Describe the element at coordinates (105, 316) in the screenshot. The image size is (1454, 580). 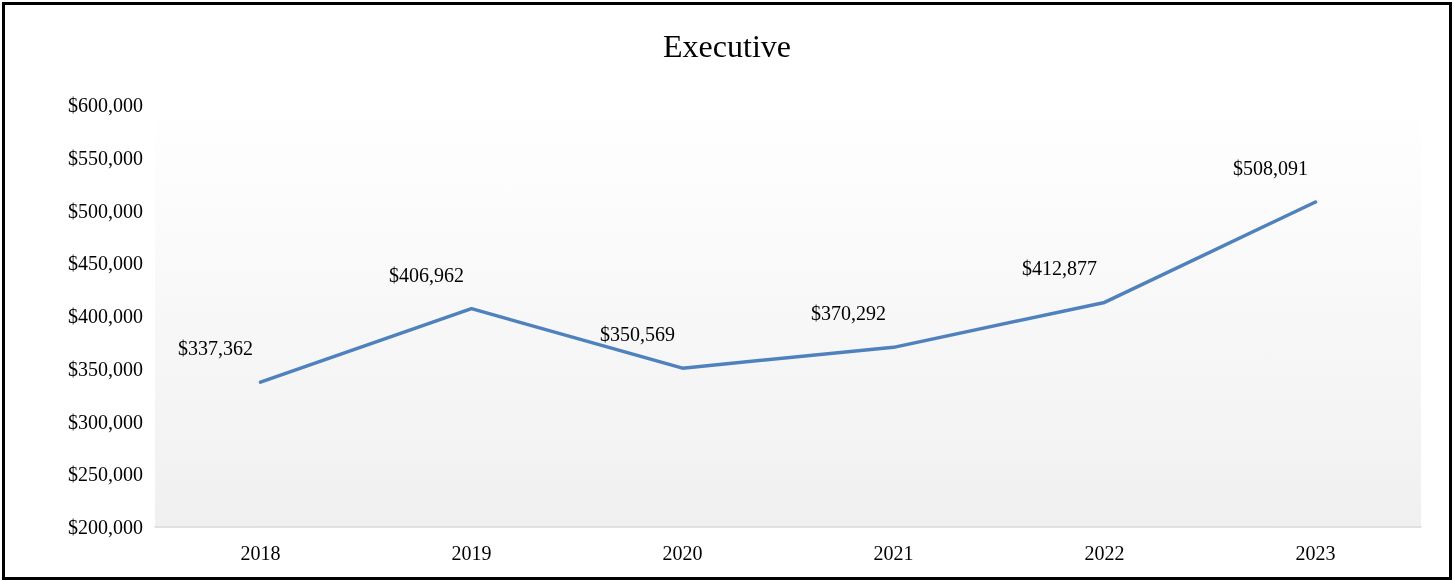
I see `y-tick-label: $400,000` at that location.